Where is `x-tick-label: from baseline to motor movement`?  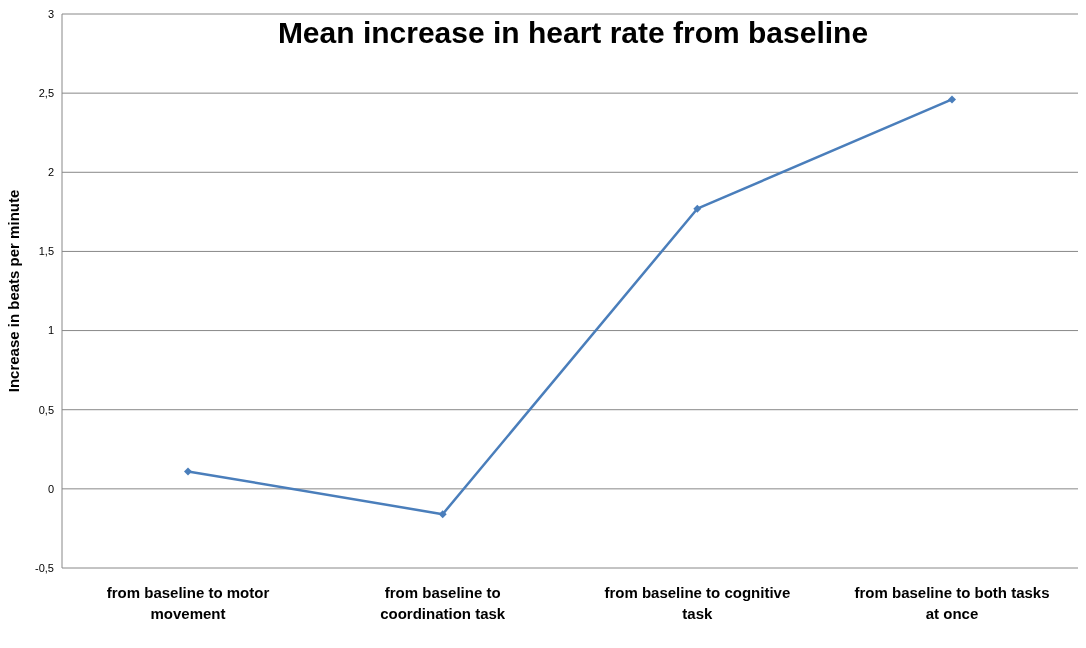
x-tick-label: from baseline to motor movement is located at coordinates (188, 603).